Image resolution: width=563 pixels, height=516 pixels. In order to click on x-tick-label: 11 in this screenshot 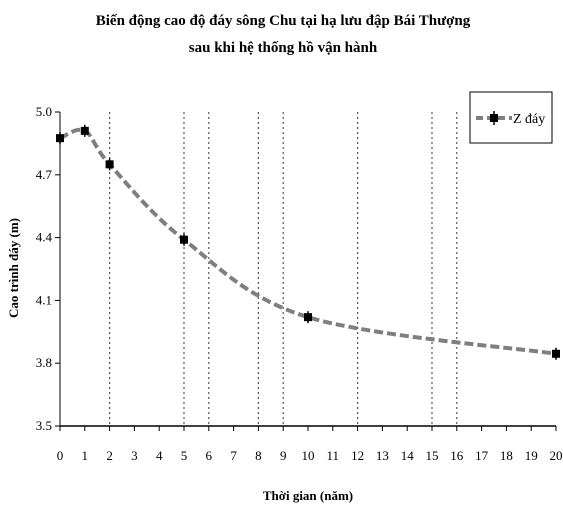, I will do `click(333, 455)`.